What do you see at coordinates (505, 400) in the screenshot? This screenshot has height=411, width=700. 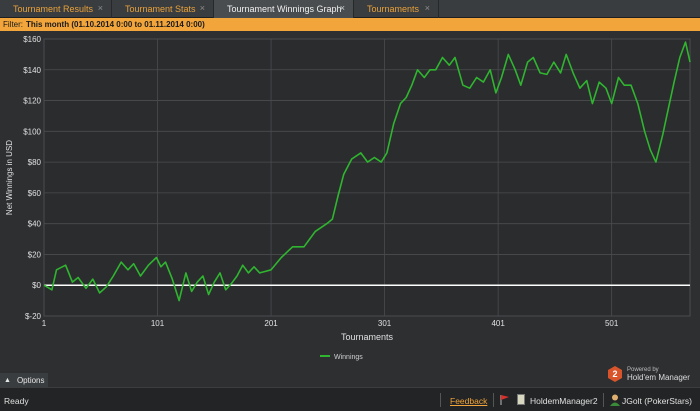 I see `flag-icon` at bounding box center [505, 400].